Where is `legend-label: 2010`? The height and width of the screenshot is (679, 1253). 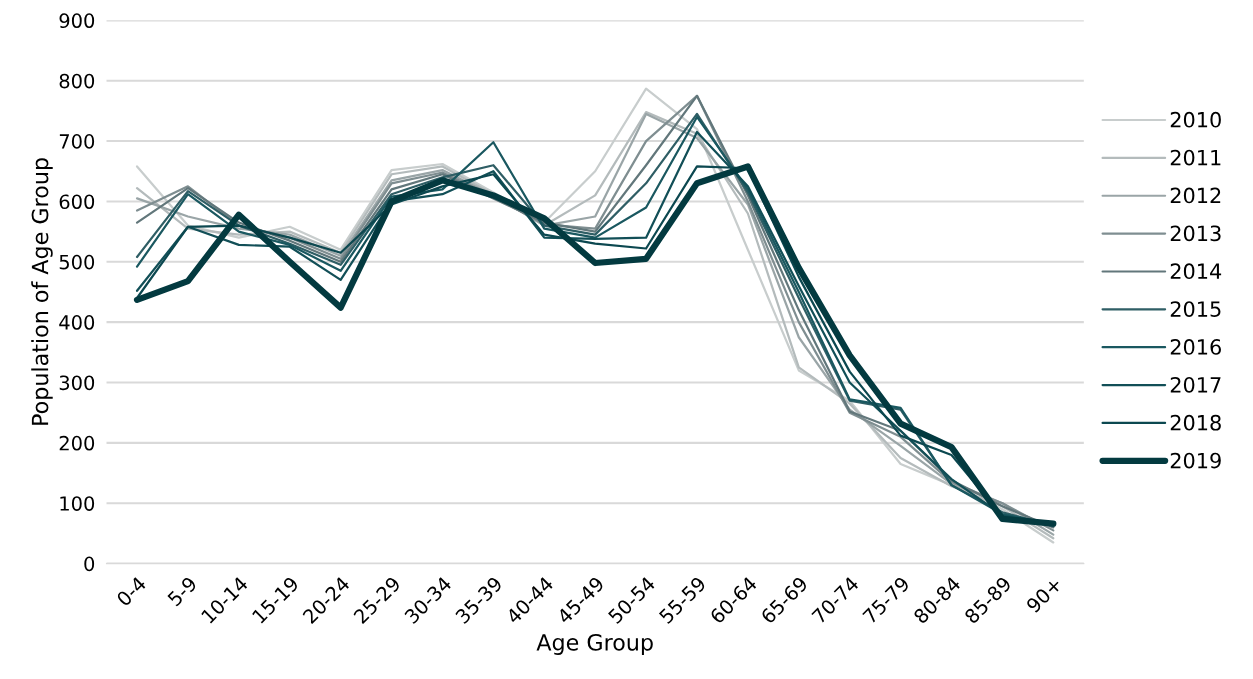
legend-label: 2010 is located at coordinates (1195, 119).